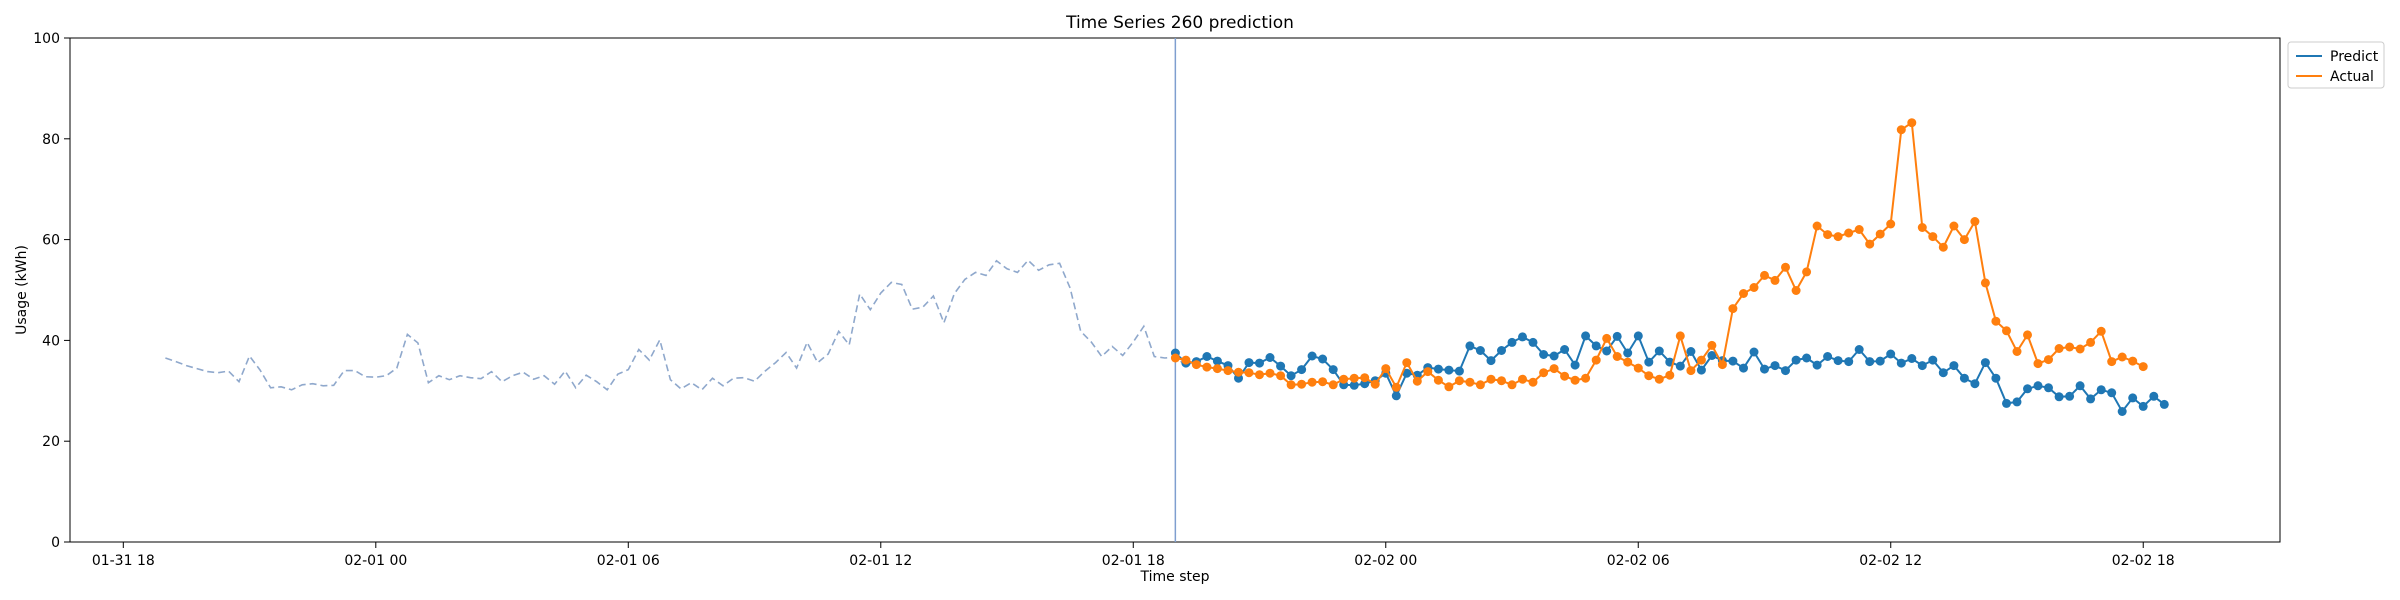 The width and height of the screenshot is (2400, 600). Describe the element at coordinates (2352, 77) in the screenshot. I see `legend-label: Actual` at that location.